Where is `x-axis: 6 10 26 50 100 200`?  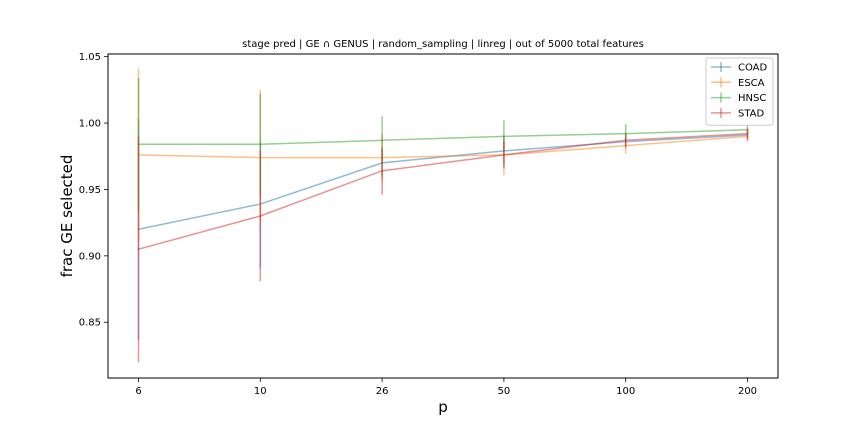 x-axis: 6 10 26 50 100 200 is located at coordinates (446, 387).